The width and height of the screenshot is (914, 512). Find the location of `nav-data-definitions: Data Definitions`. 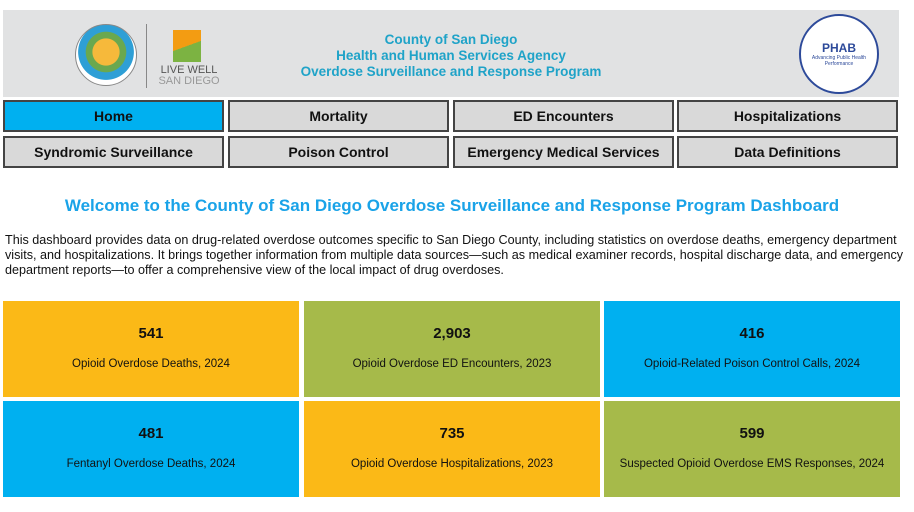

nav-data-definitions: Data Definitions is located at coordinates (787, 152).